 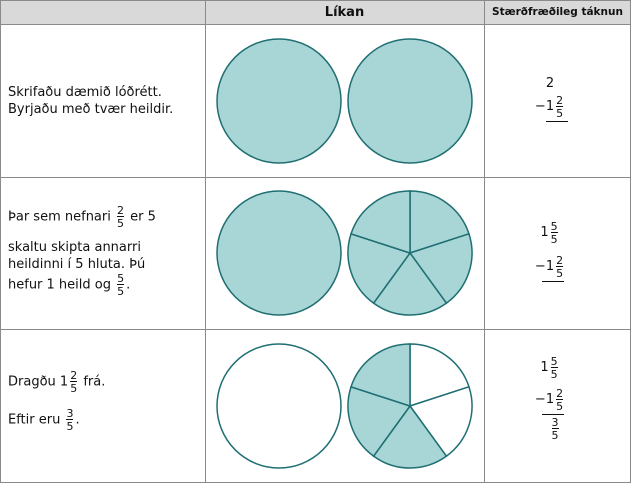 I want to click on row1-math: 2 −1 2 5, so click(x=550, y=98).